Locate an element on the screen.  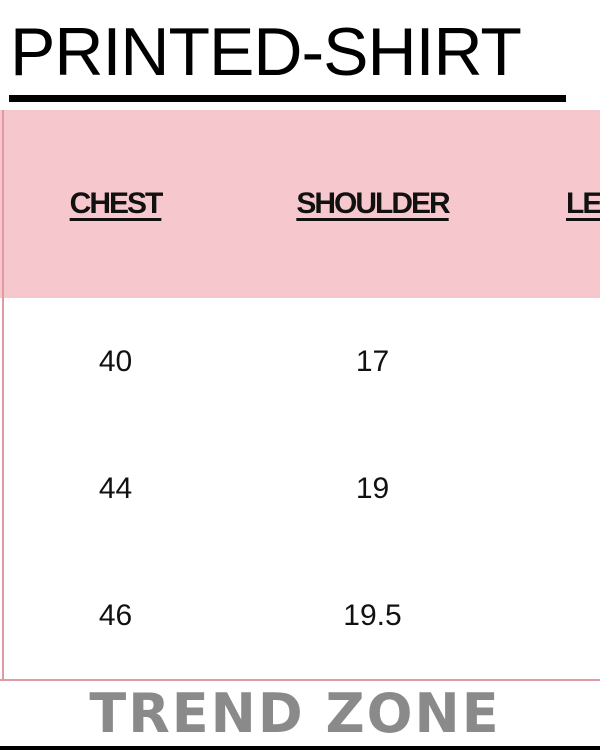
header-label: LE is located at coordinates (583, 203).